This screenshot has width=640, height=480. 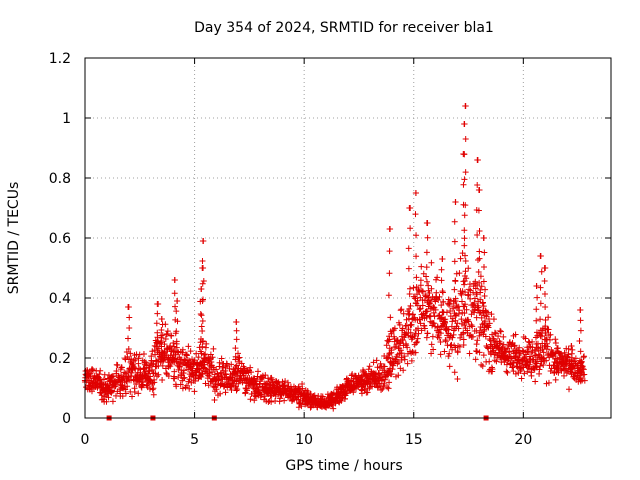 I want to click on x-tick-label: 5, so click(x=194, y=440).